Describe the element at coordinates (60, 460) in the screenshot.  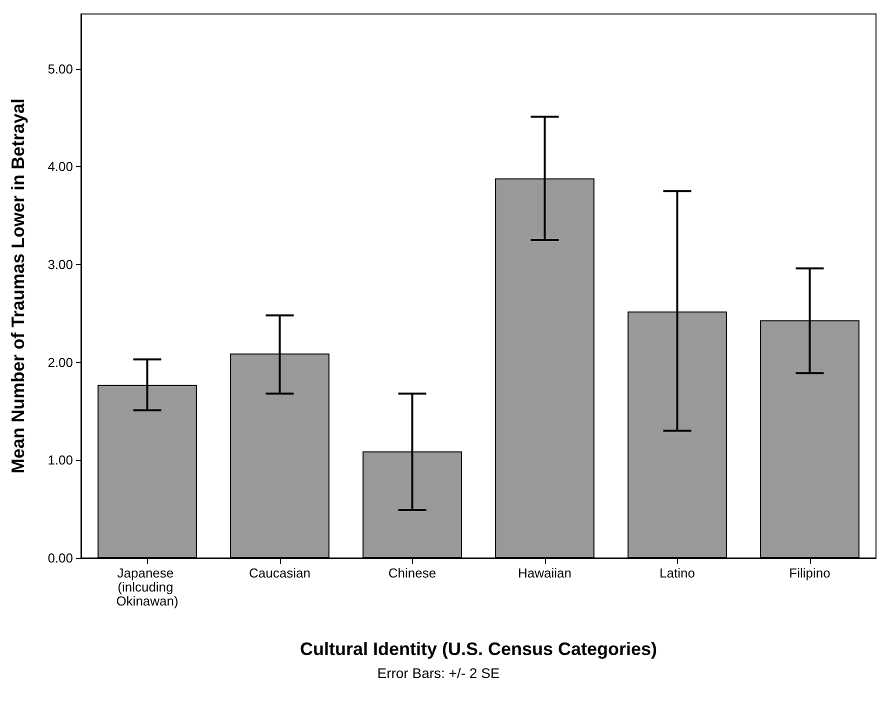
I see `y-tick-label: 1.00` at that location.